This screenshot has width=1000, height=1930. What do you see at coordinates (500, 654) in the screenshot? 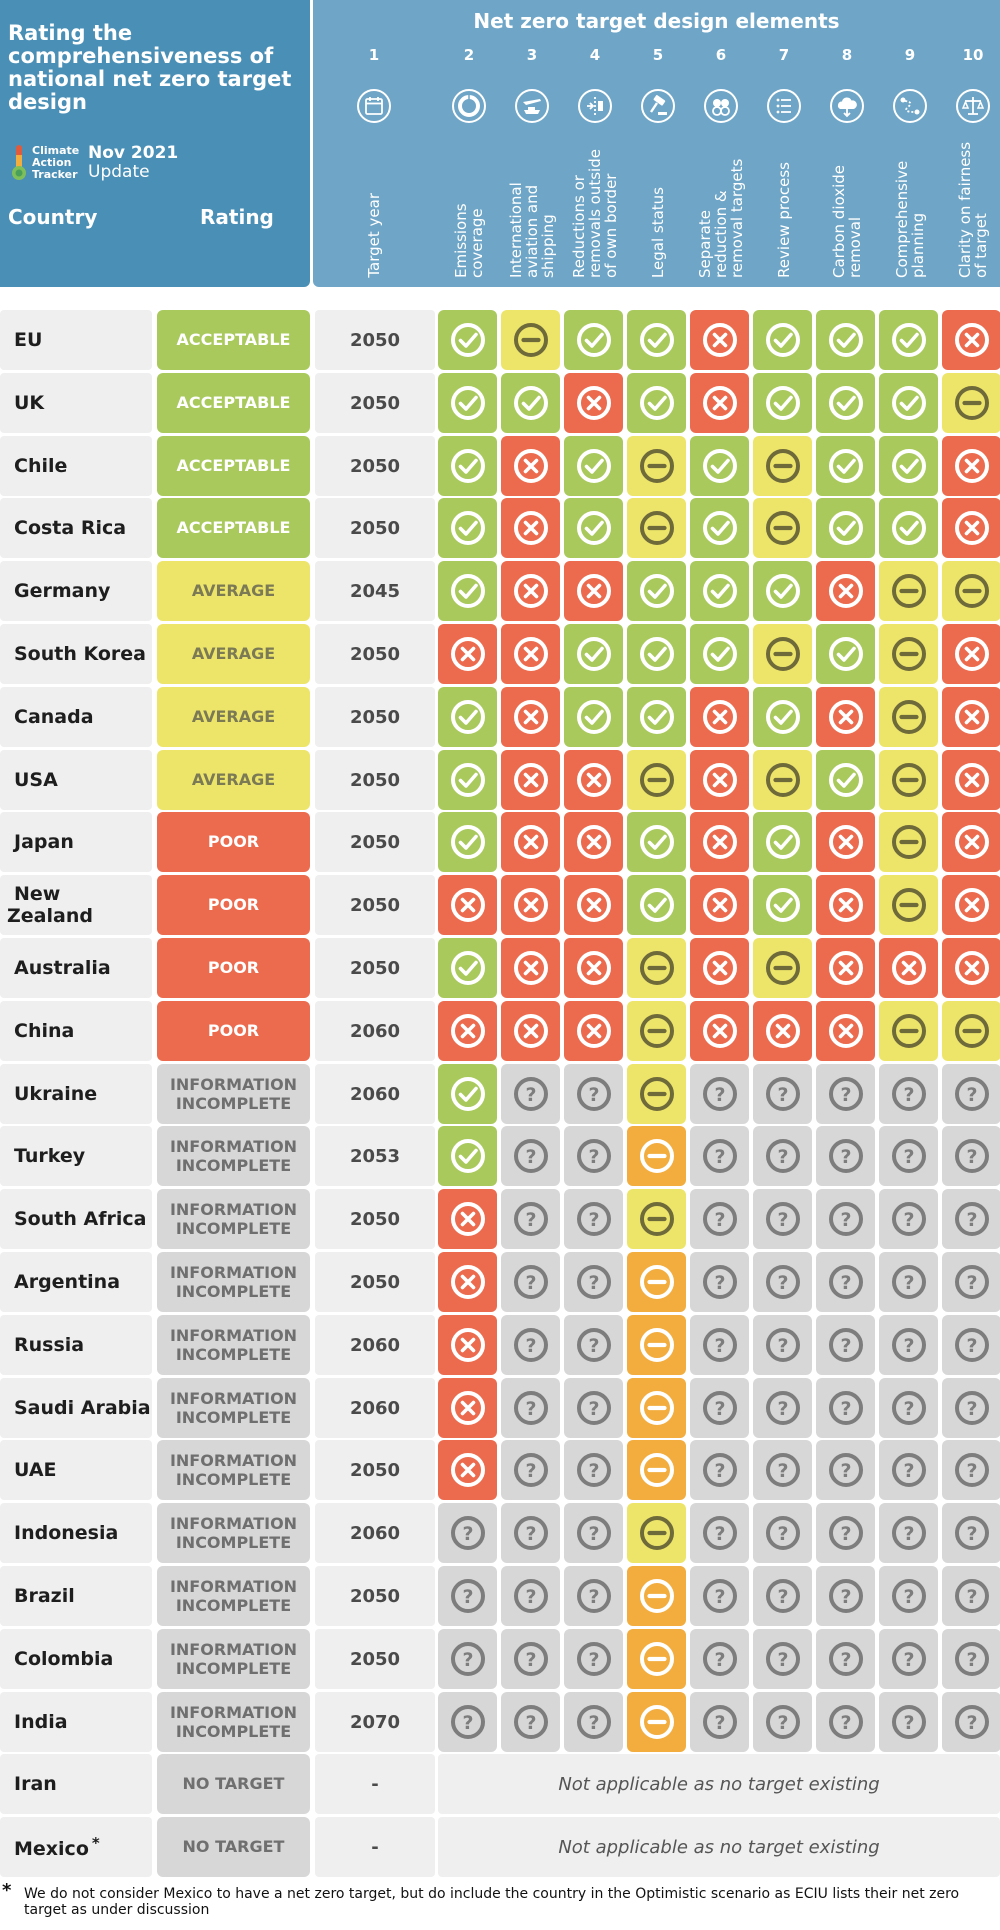
I see `table-row: South Korea AVERAGE 2050` at bounding box center [500, 654].